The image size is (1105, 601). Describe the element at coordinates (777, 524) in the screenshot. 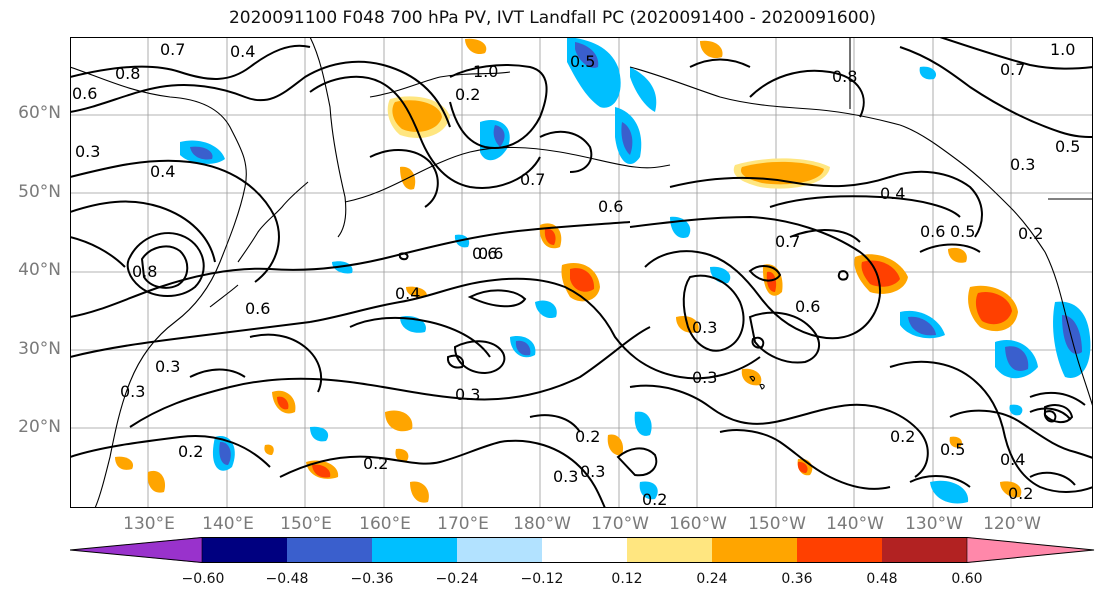

I see `lon-label: 150°W` at that location.